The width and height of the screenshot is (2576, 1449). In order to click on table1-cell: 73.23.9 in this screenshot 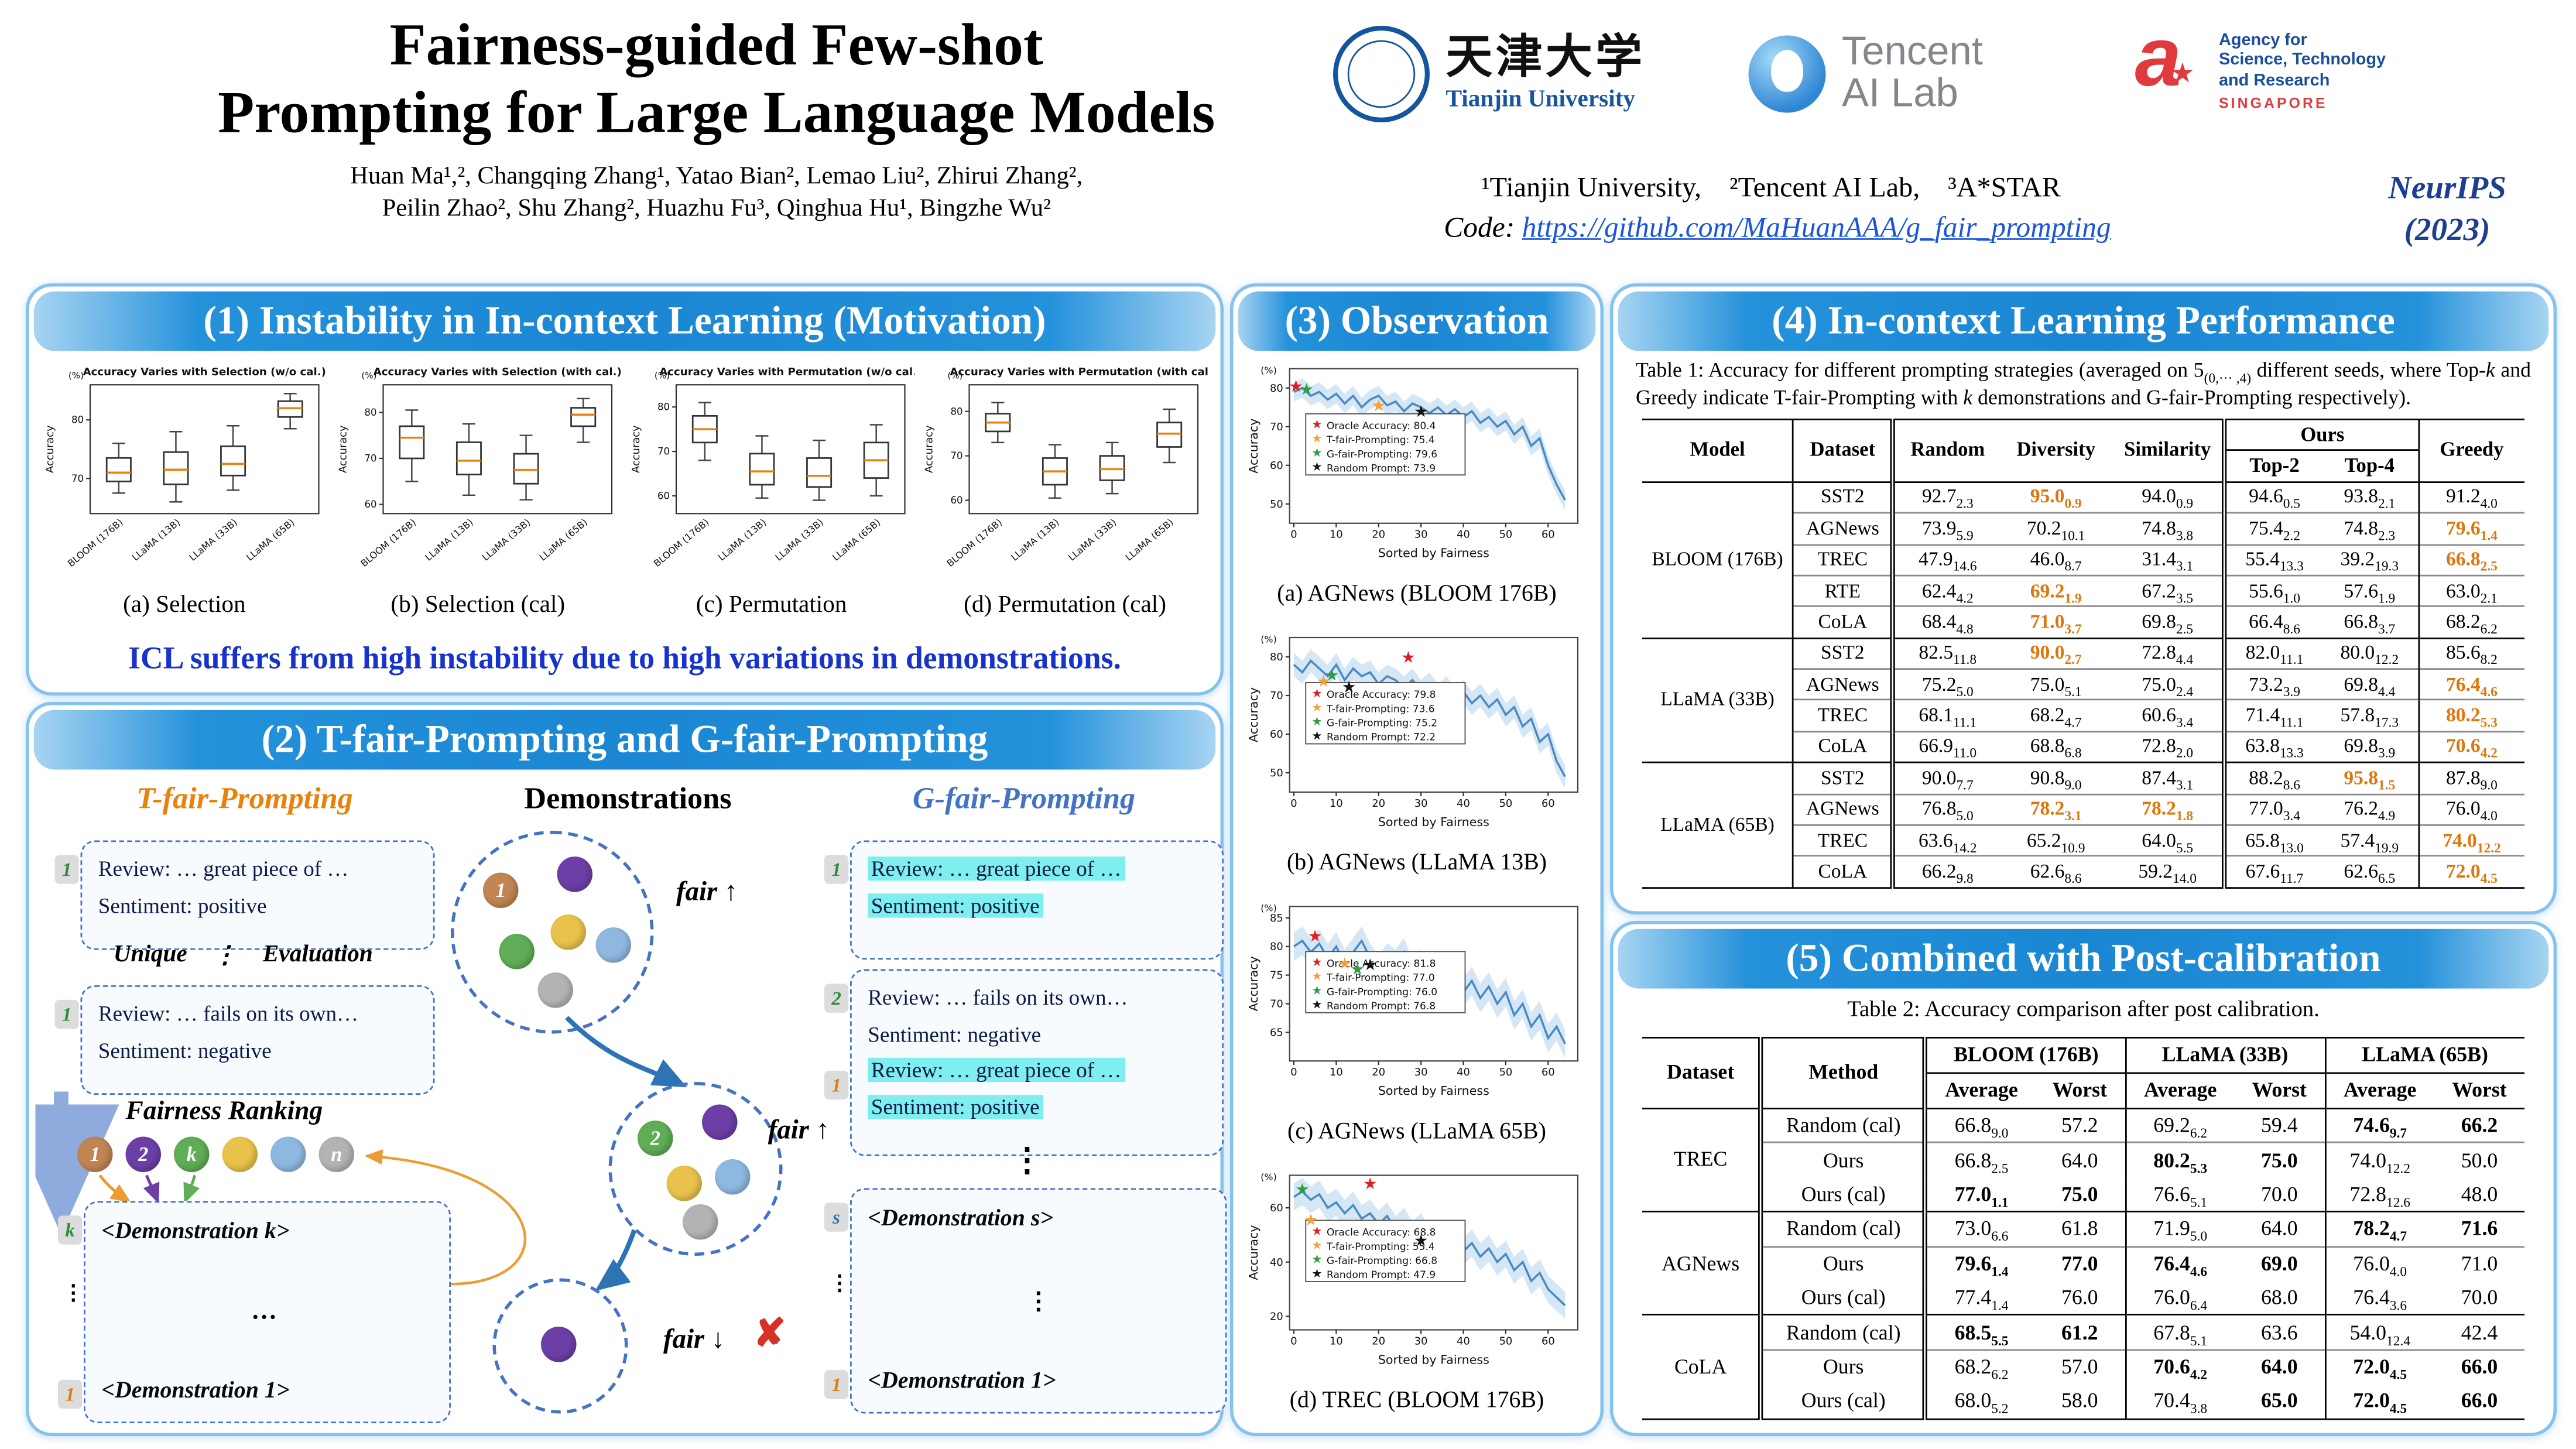, I will do `click(2272, 684)`.